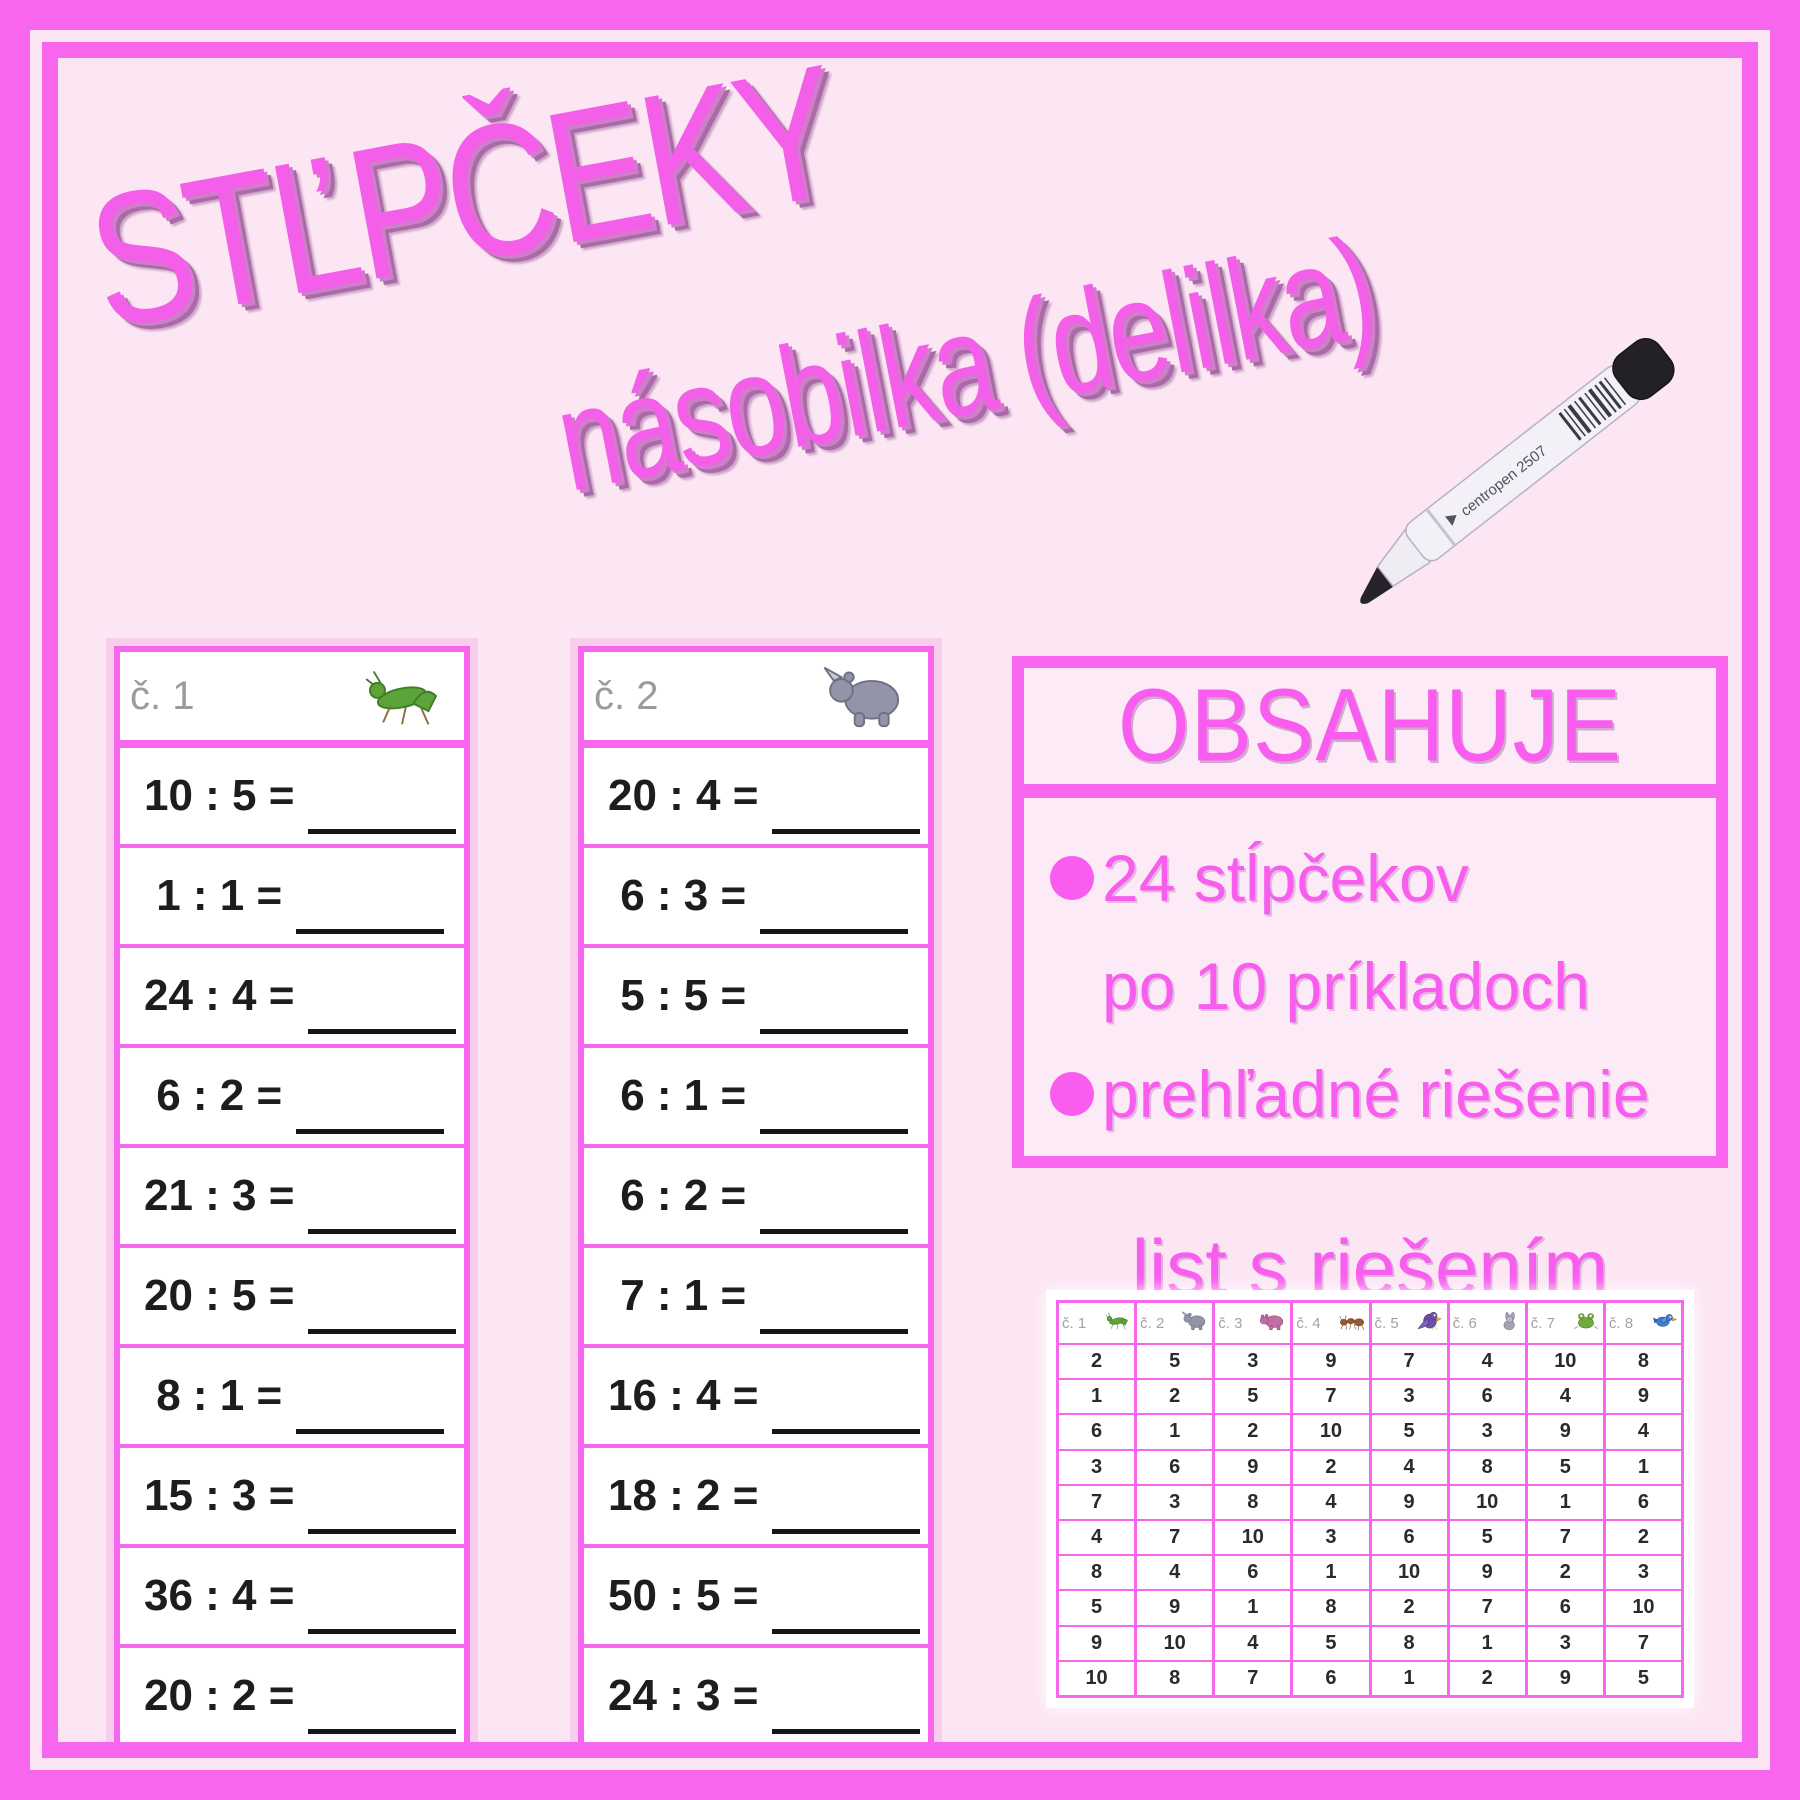  I want to click on rhino-icon, so click(866, 696).